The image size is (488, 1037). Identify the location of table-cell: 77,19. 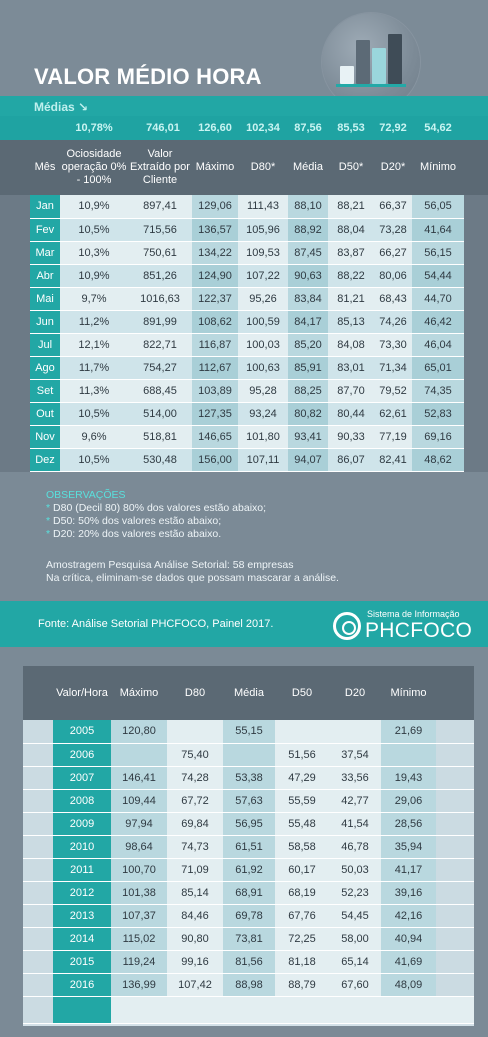
(393, 437).